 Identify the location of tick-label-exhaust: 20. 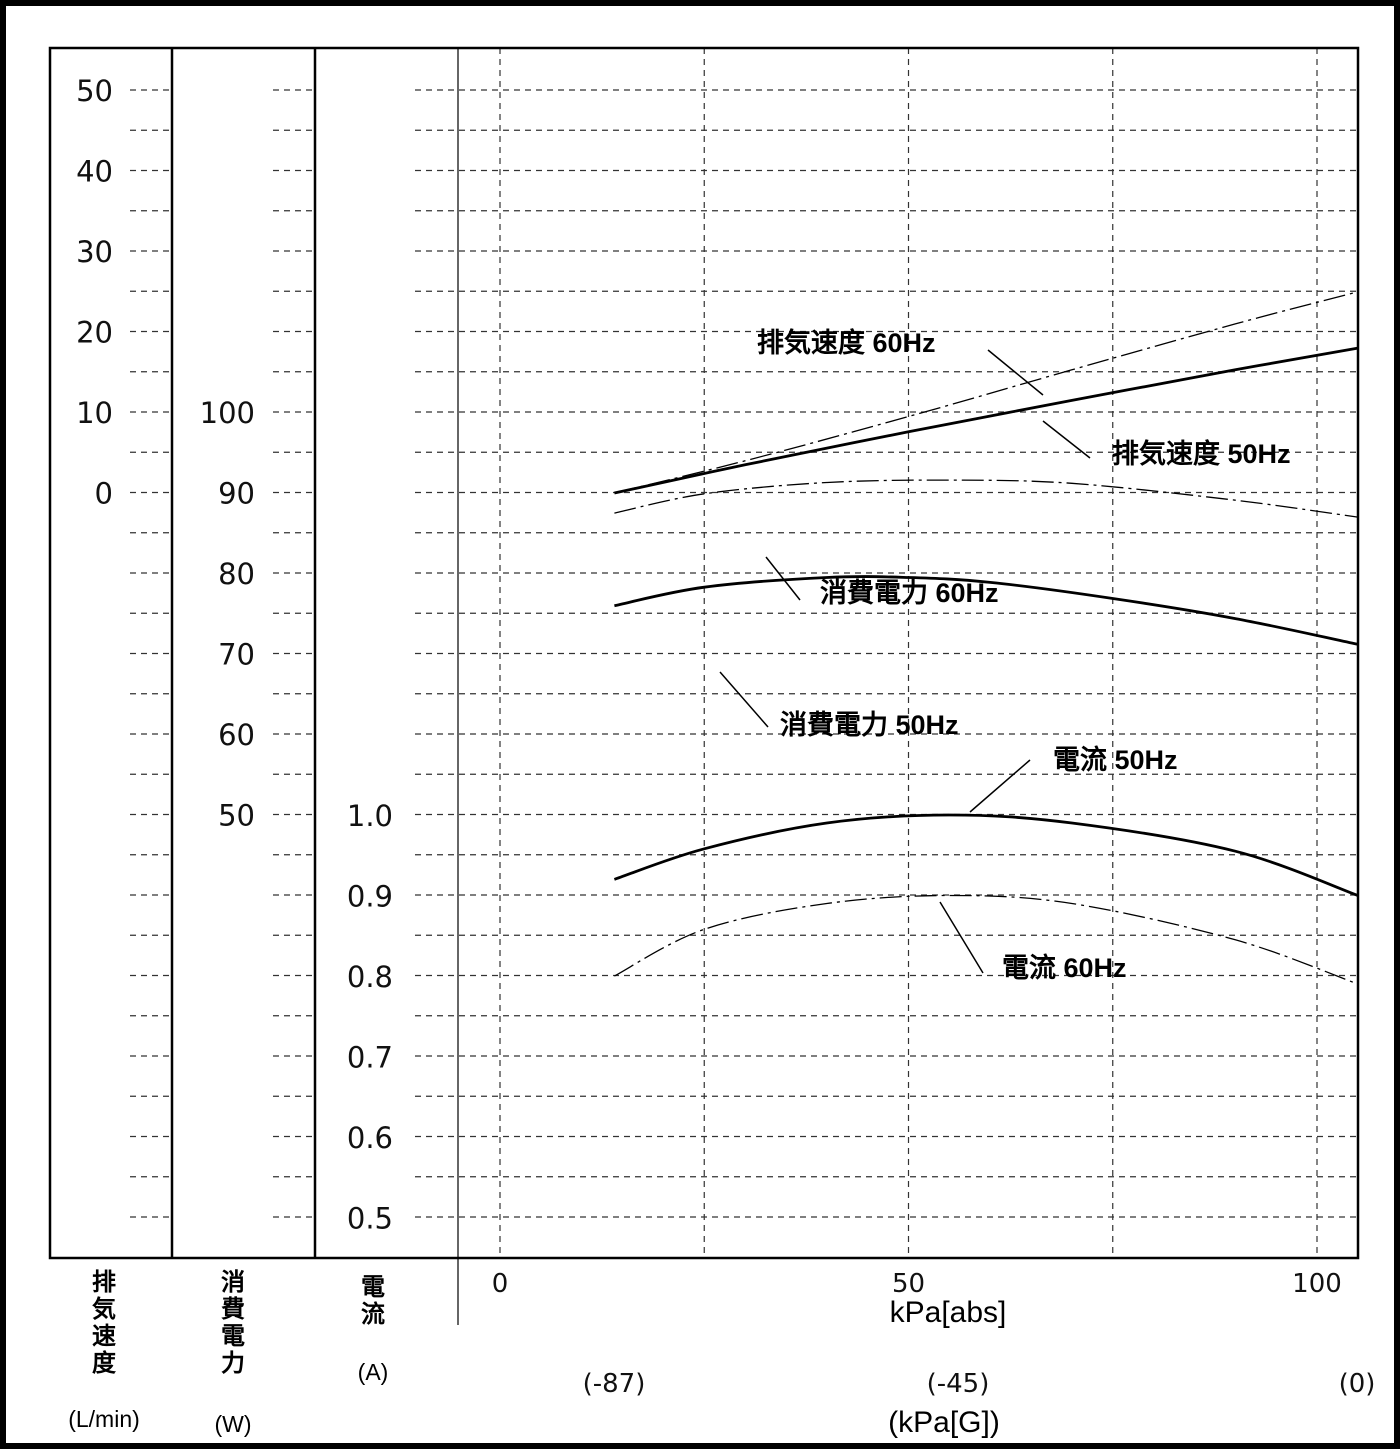
(94, 333).